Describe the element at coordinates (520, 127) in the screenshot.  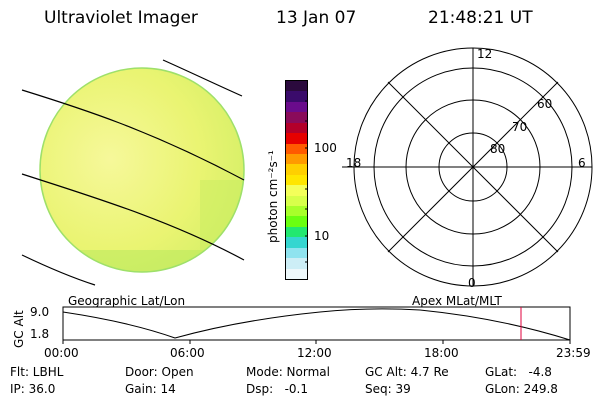
I see `lat-label-70: 70` at that location.